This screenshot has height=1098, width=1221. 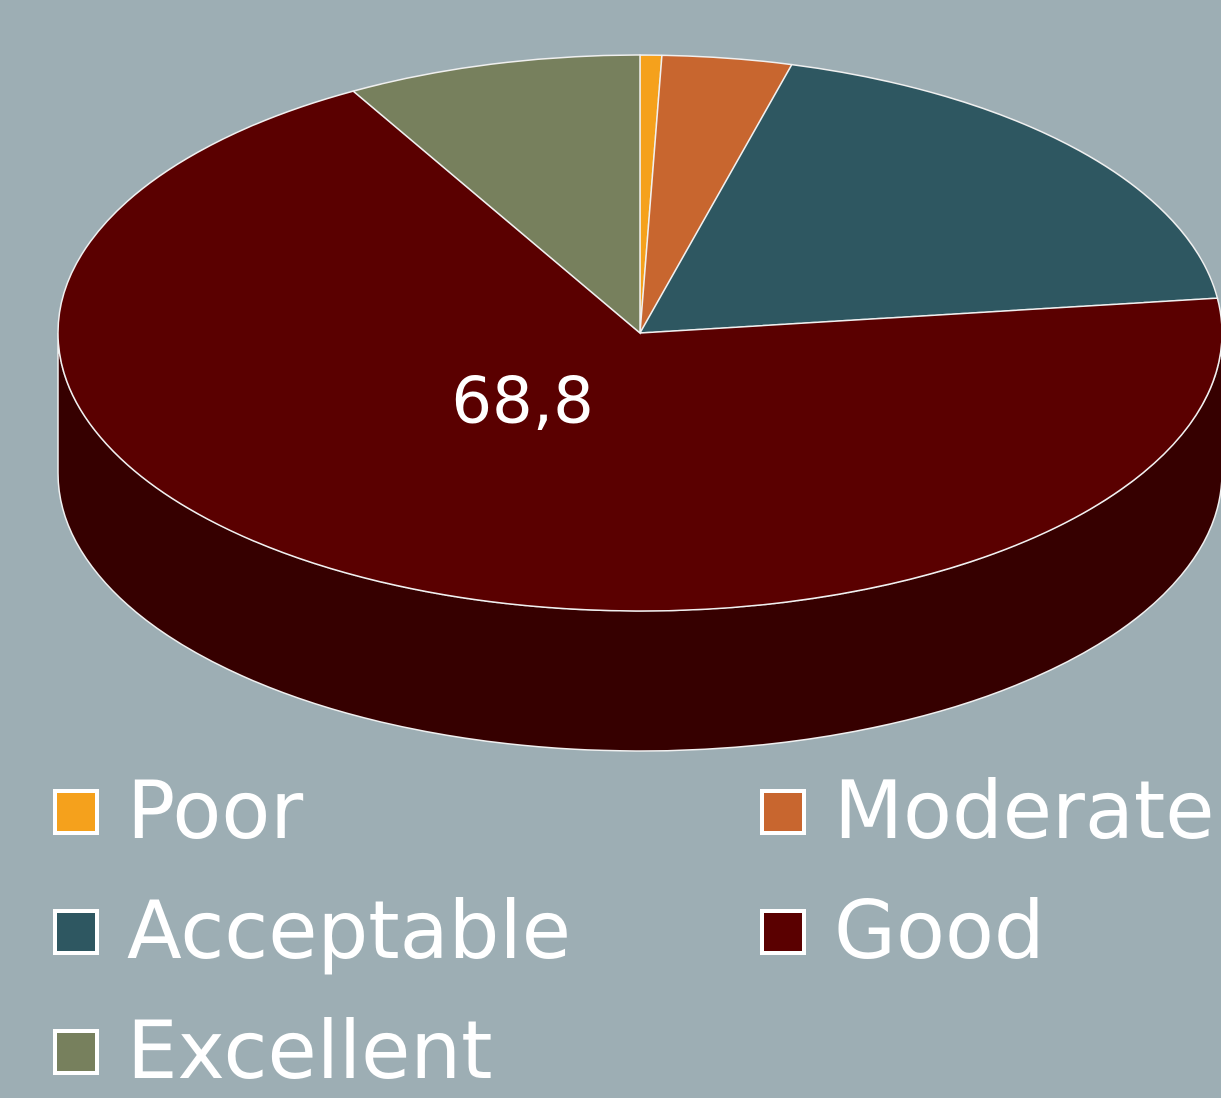 I want to click on legend-label: Moderate, so click(x=1024, y=810).